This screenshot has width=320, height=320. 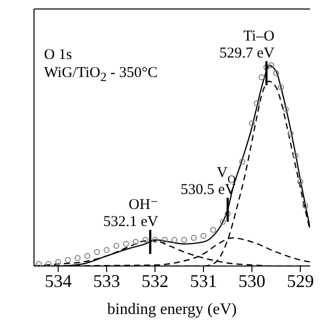 What do you see at coordinates (58, 280) in the screenshot?
I see `x-tick-label: 534` at bounding box center [58, 280].